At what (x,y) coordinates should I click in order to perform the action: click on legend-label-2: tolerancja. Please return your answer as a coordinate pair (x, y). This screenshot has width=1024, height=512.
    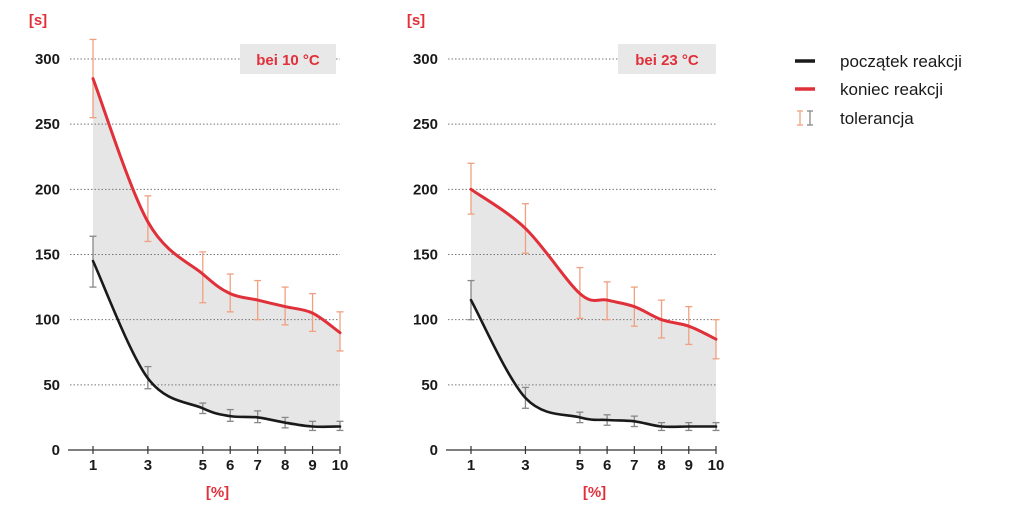
    Looking at the image, I should click on (877, 118).